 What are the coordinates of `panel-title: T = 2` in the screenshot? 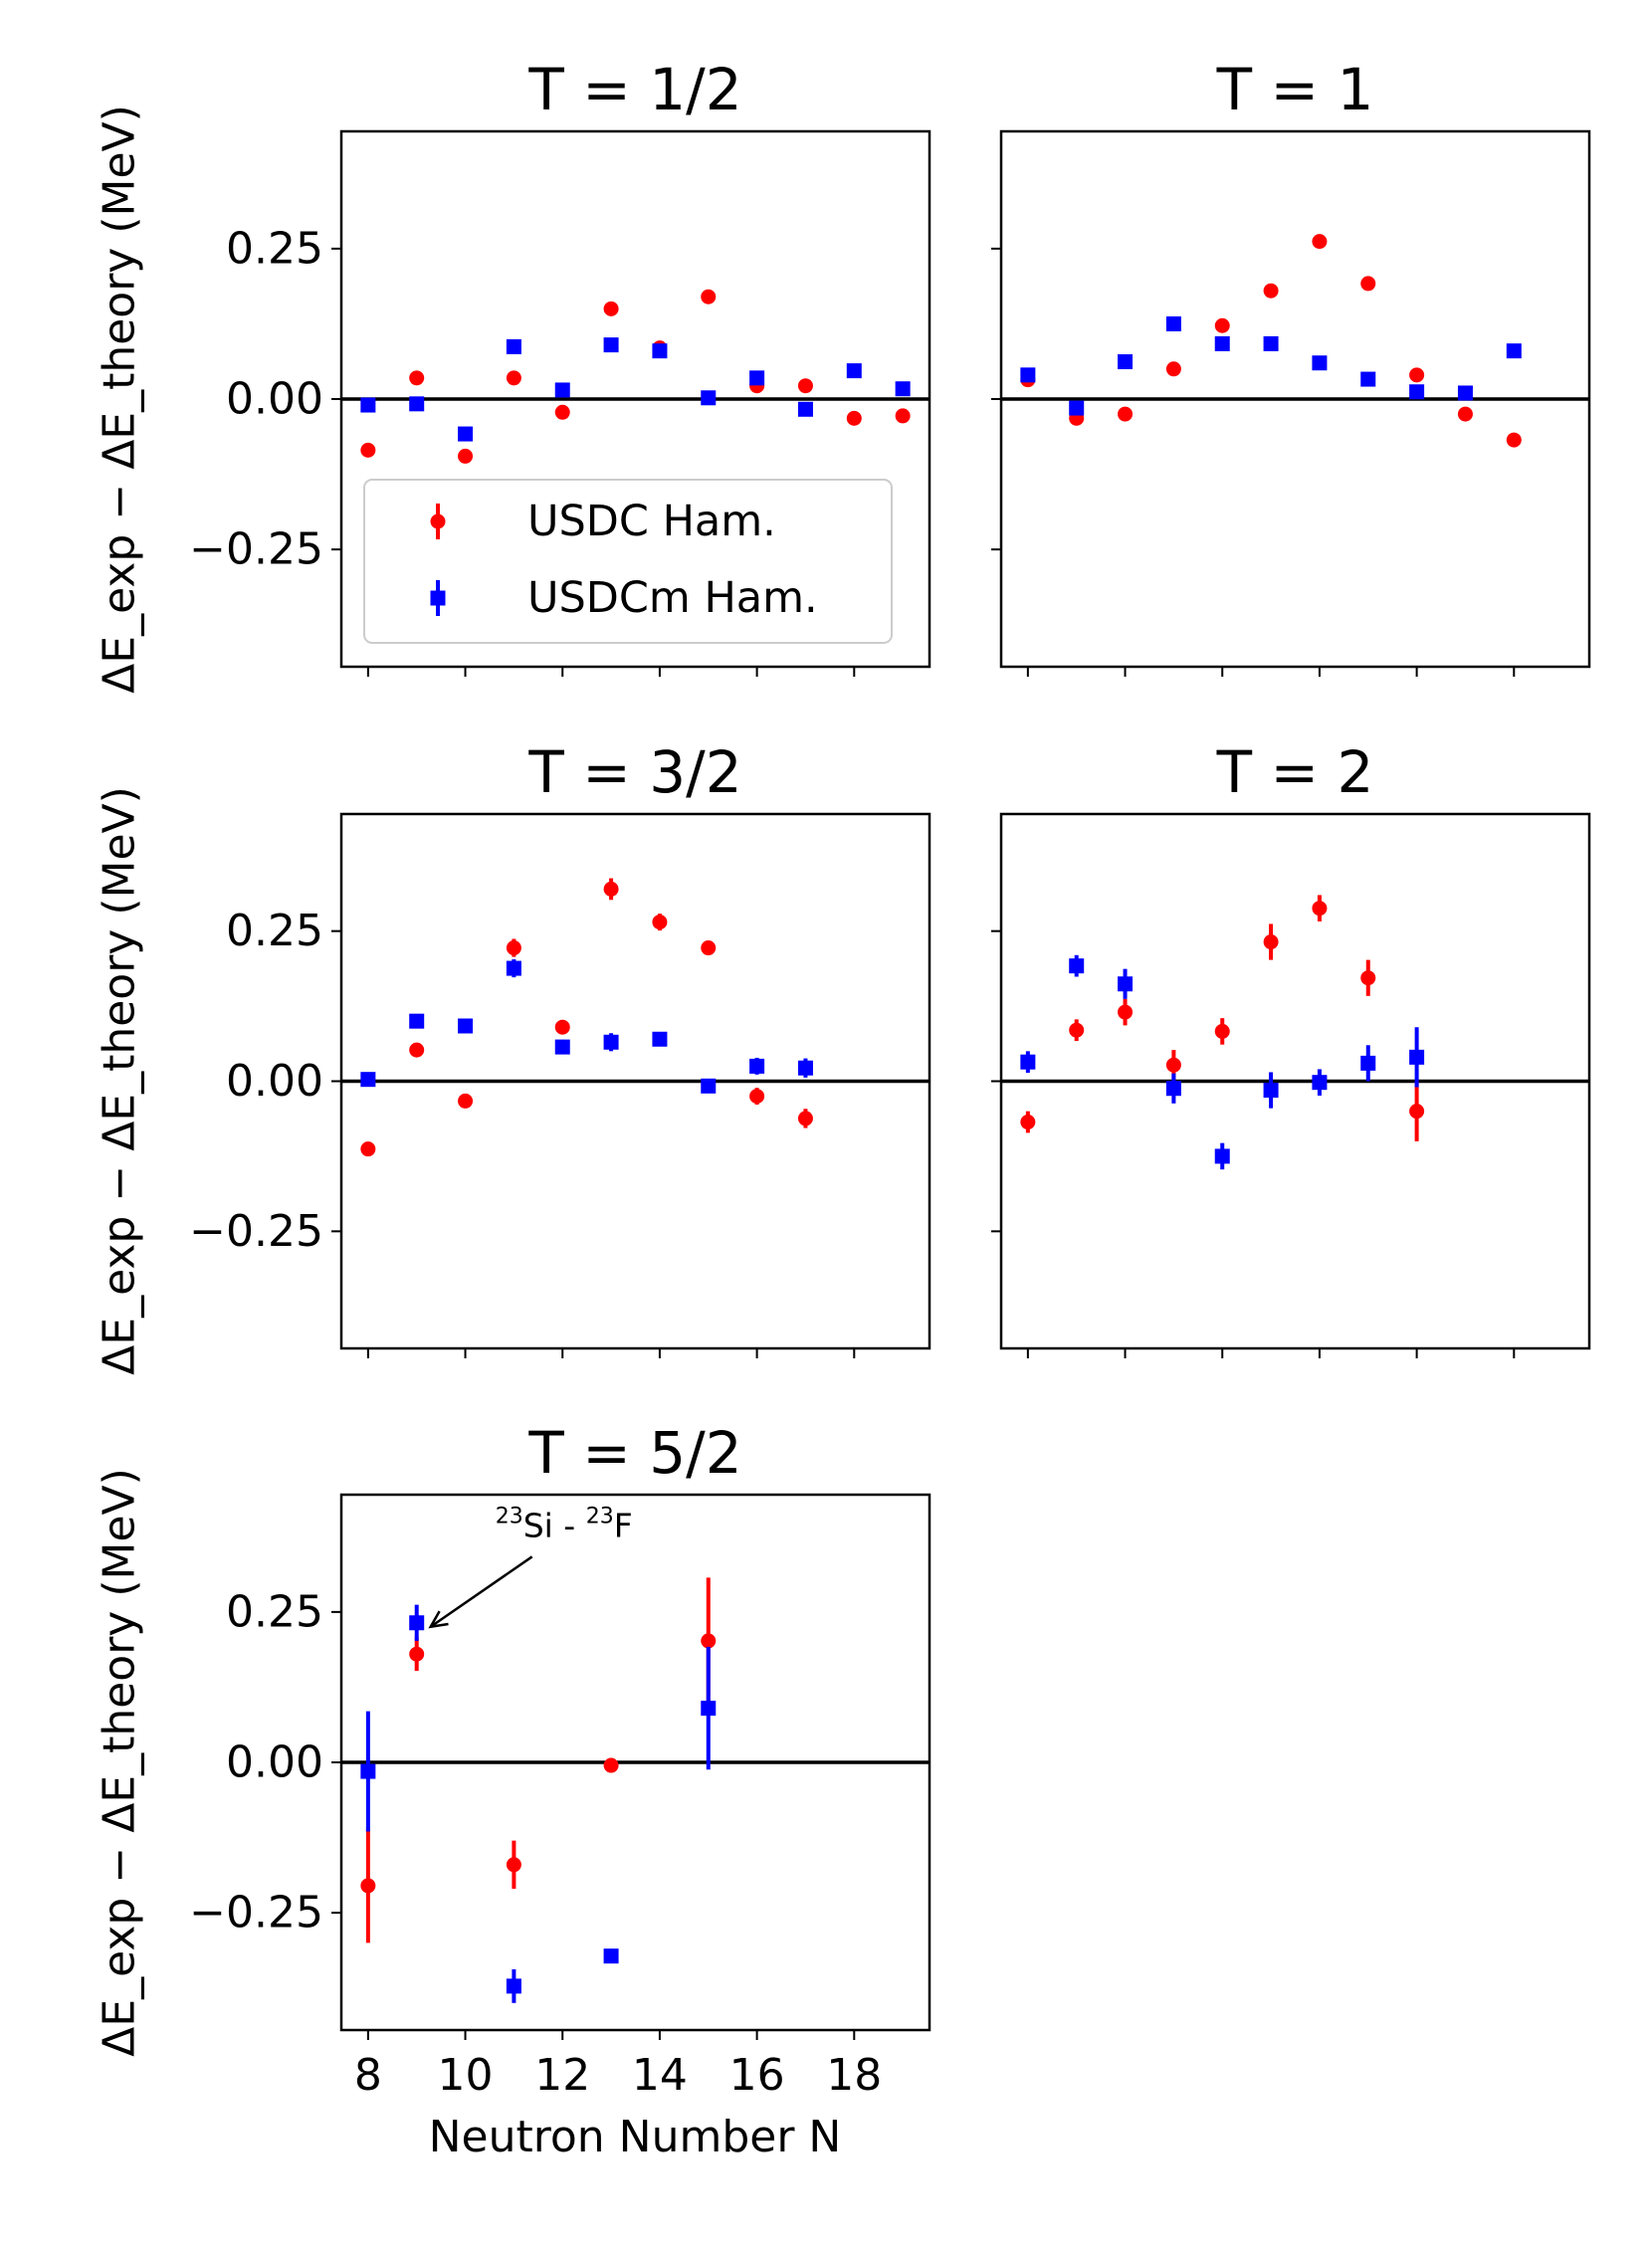 It's located at (1295, 772).